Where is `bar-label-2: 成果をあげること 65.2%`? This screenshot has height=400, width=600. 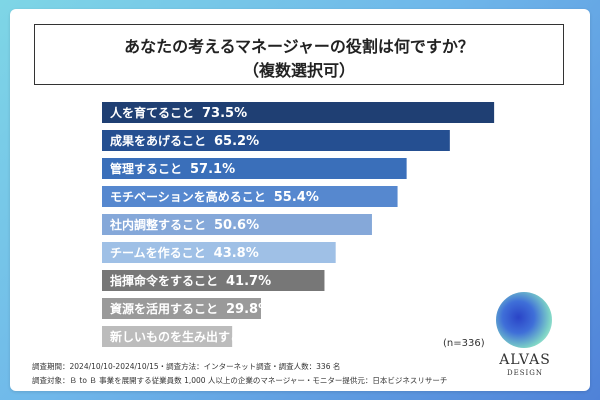
bar-label-2: 成果をあげること 65.2% is located at coordinates (184, 141).